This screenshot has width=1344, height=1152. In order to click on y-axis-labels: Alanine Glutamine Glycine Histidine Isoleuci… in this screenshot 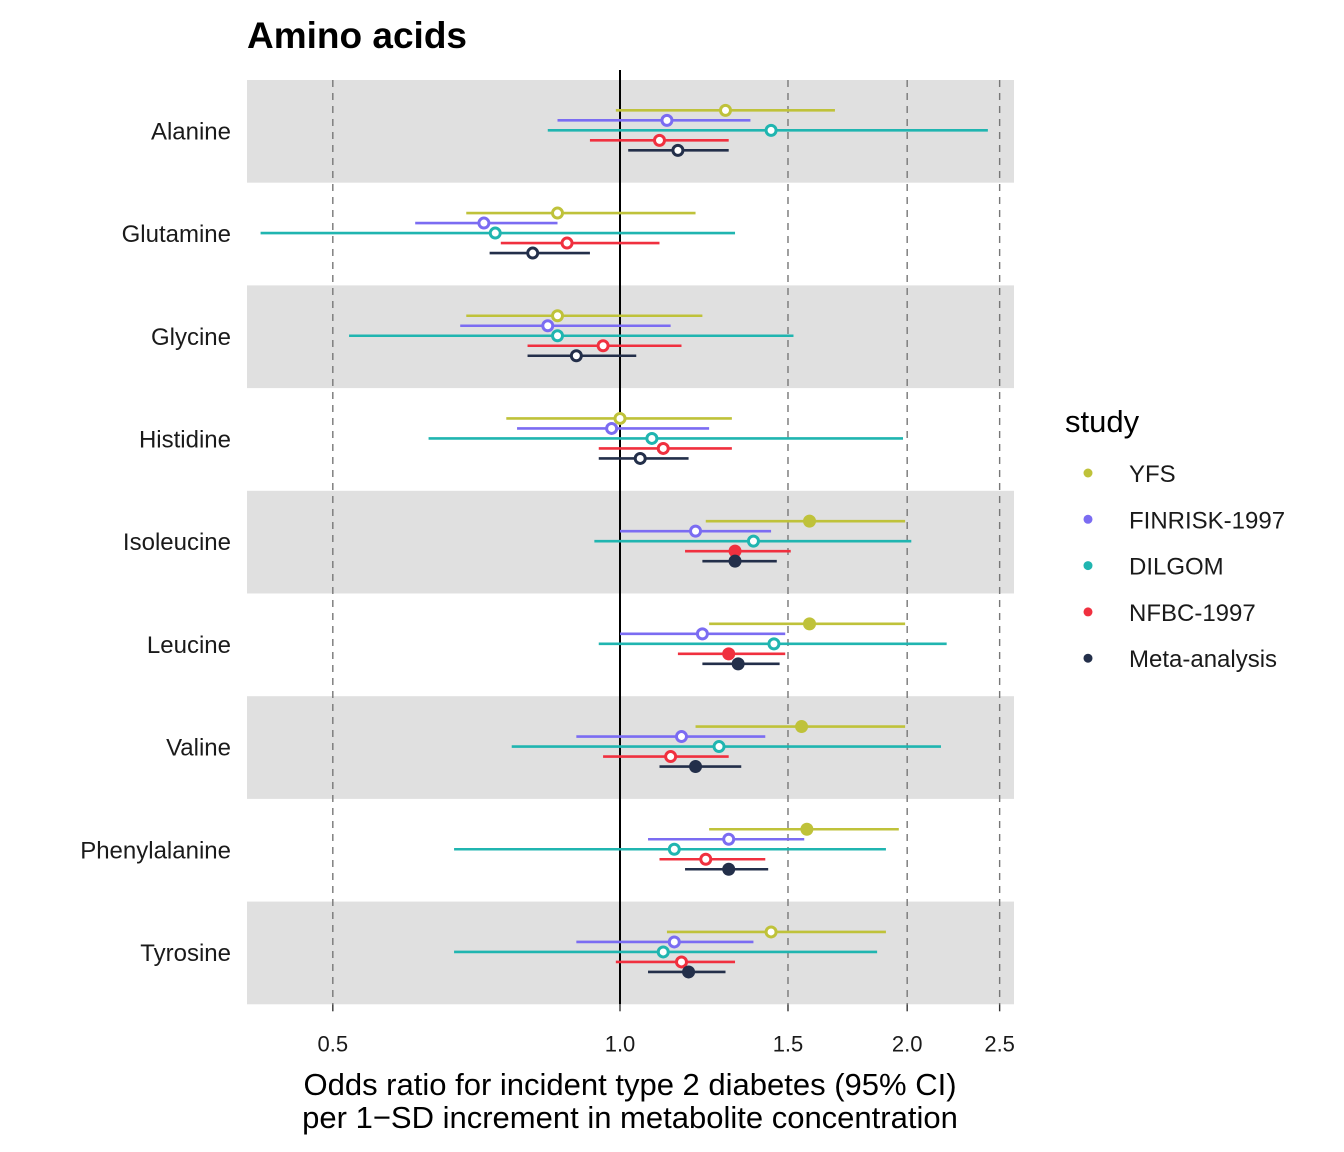, I will do `click(155, 542)`.